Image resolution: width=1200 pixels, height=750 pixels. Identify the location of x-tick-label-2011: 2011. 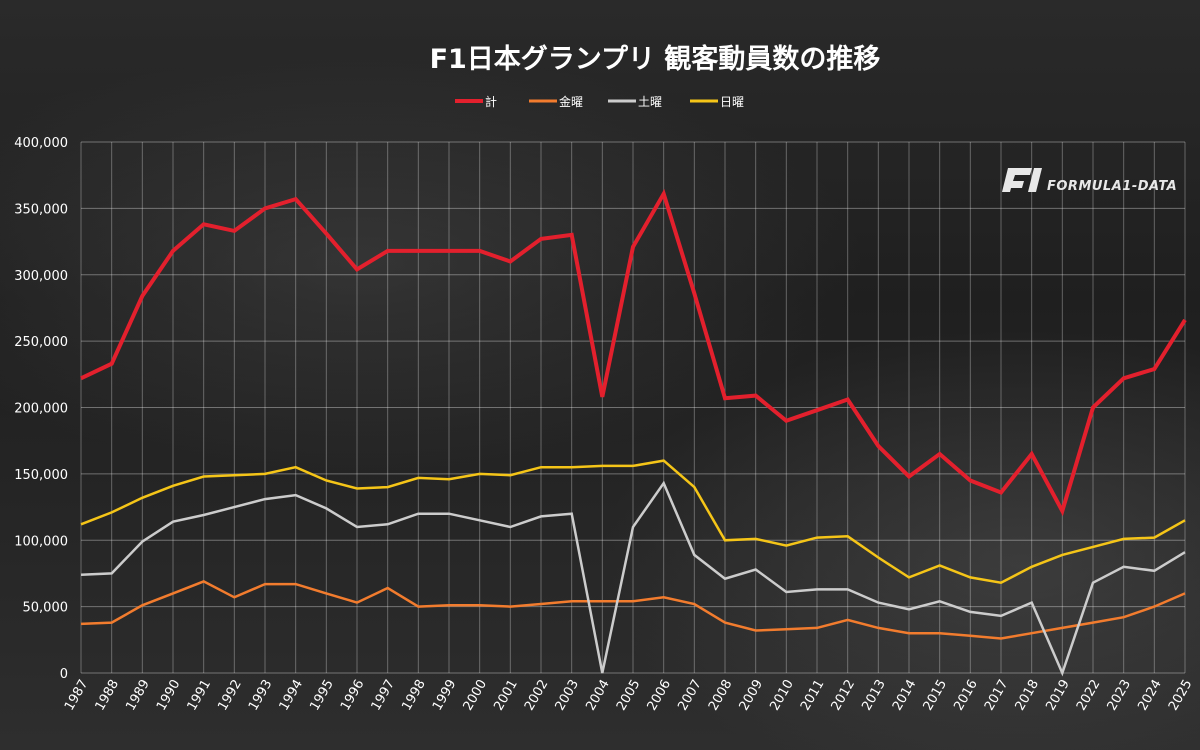
(813, 695).